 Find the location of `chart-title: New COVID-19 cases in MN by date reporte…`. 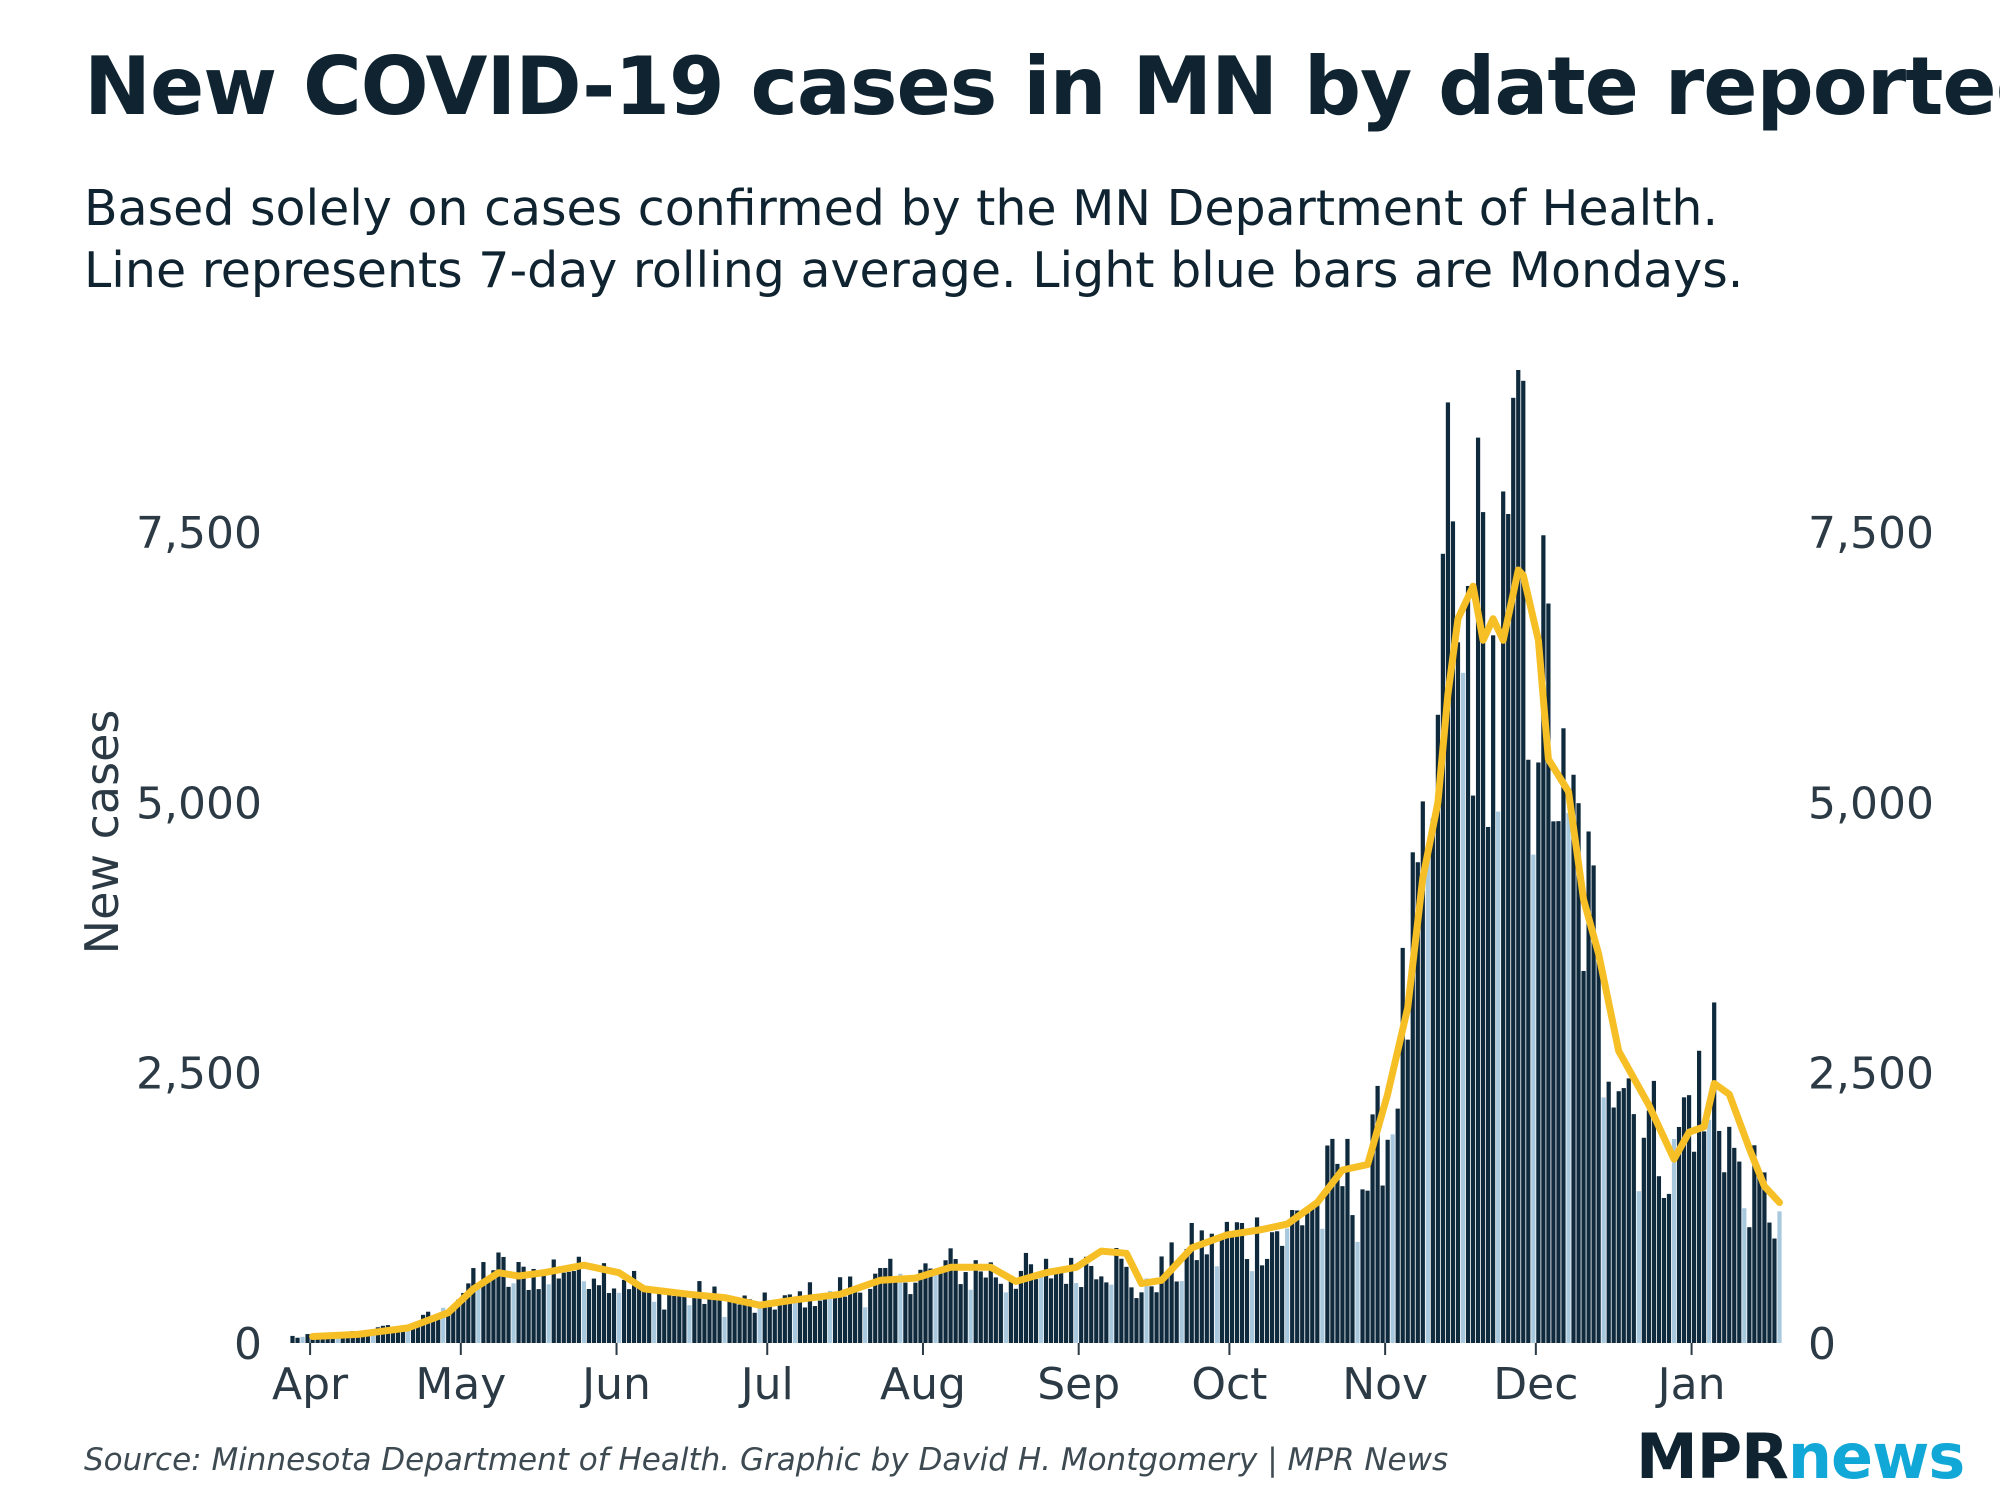

chart-title: New COVID-19 cases in MN by date reporte… is located at coordinates (1042, 86).